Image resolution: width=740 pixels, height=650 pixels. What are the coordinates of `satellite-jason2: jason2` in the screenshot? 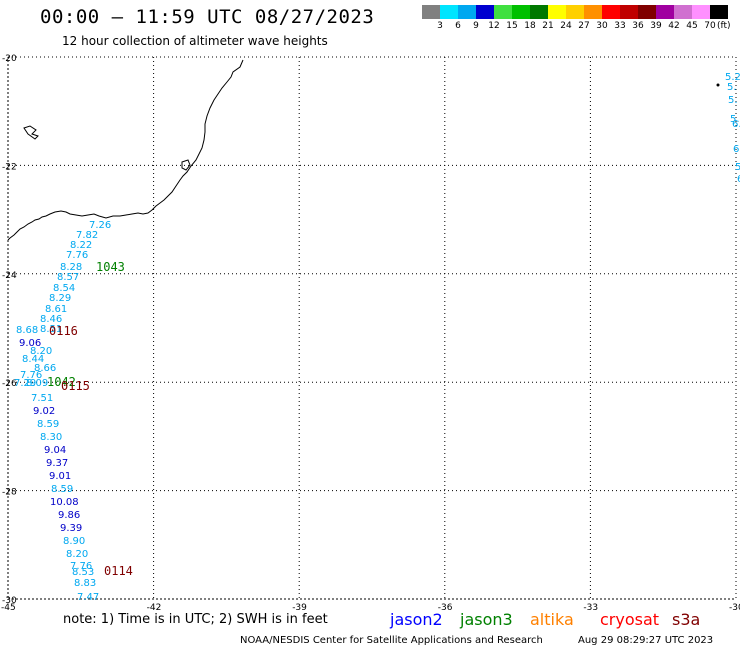 It's located at (416, 619).